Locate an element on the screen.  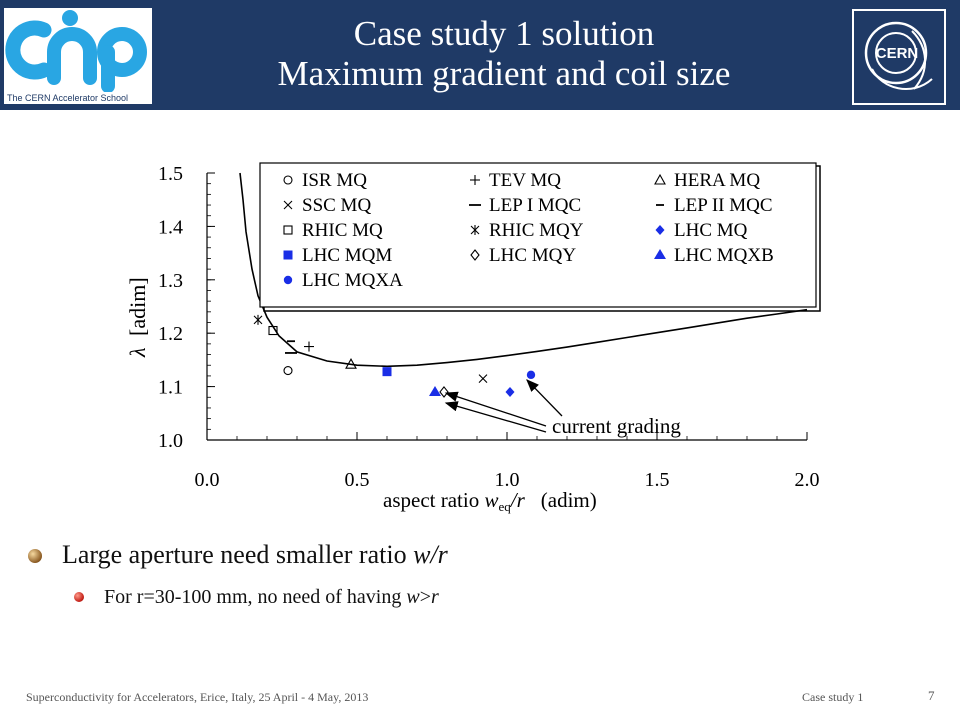
legend-label-lhc-mq: LHC MQ is located at coordinates (711, 230).